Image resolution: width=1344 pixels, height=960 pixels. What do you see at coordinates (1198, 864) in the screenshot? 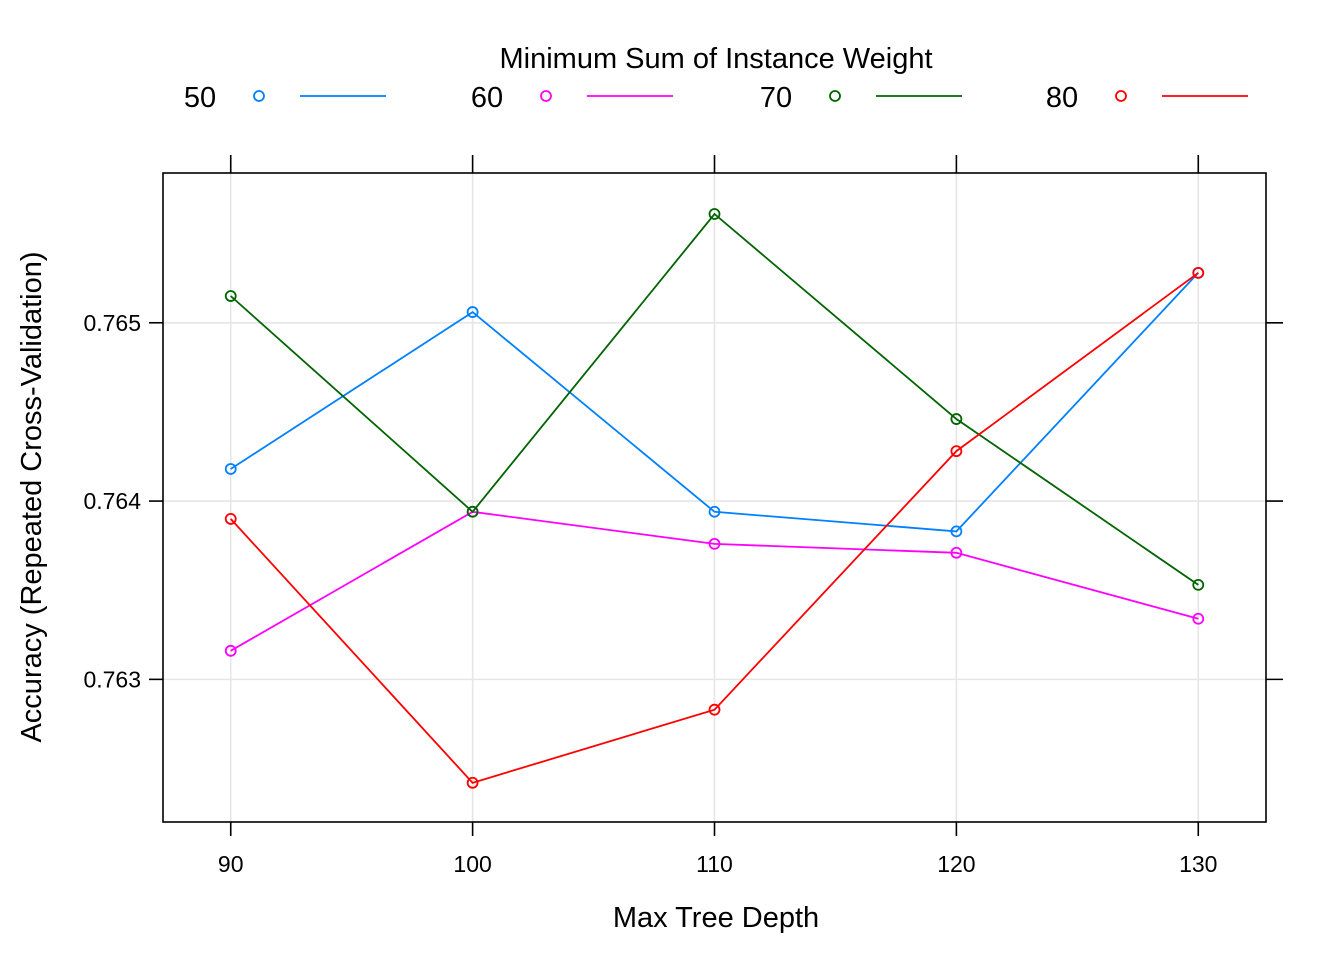
I see `x-tick-label: 130` at bounding box center [1198, 864].